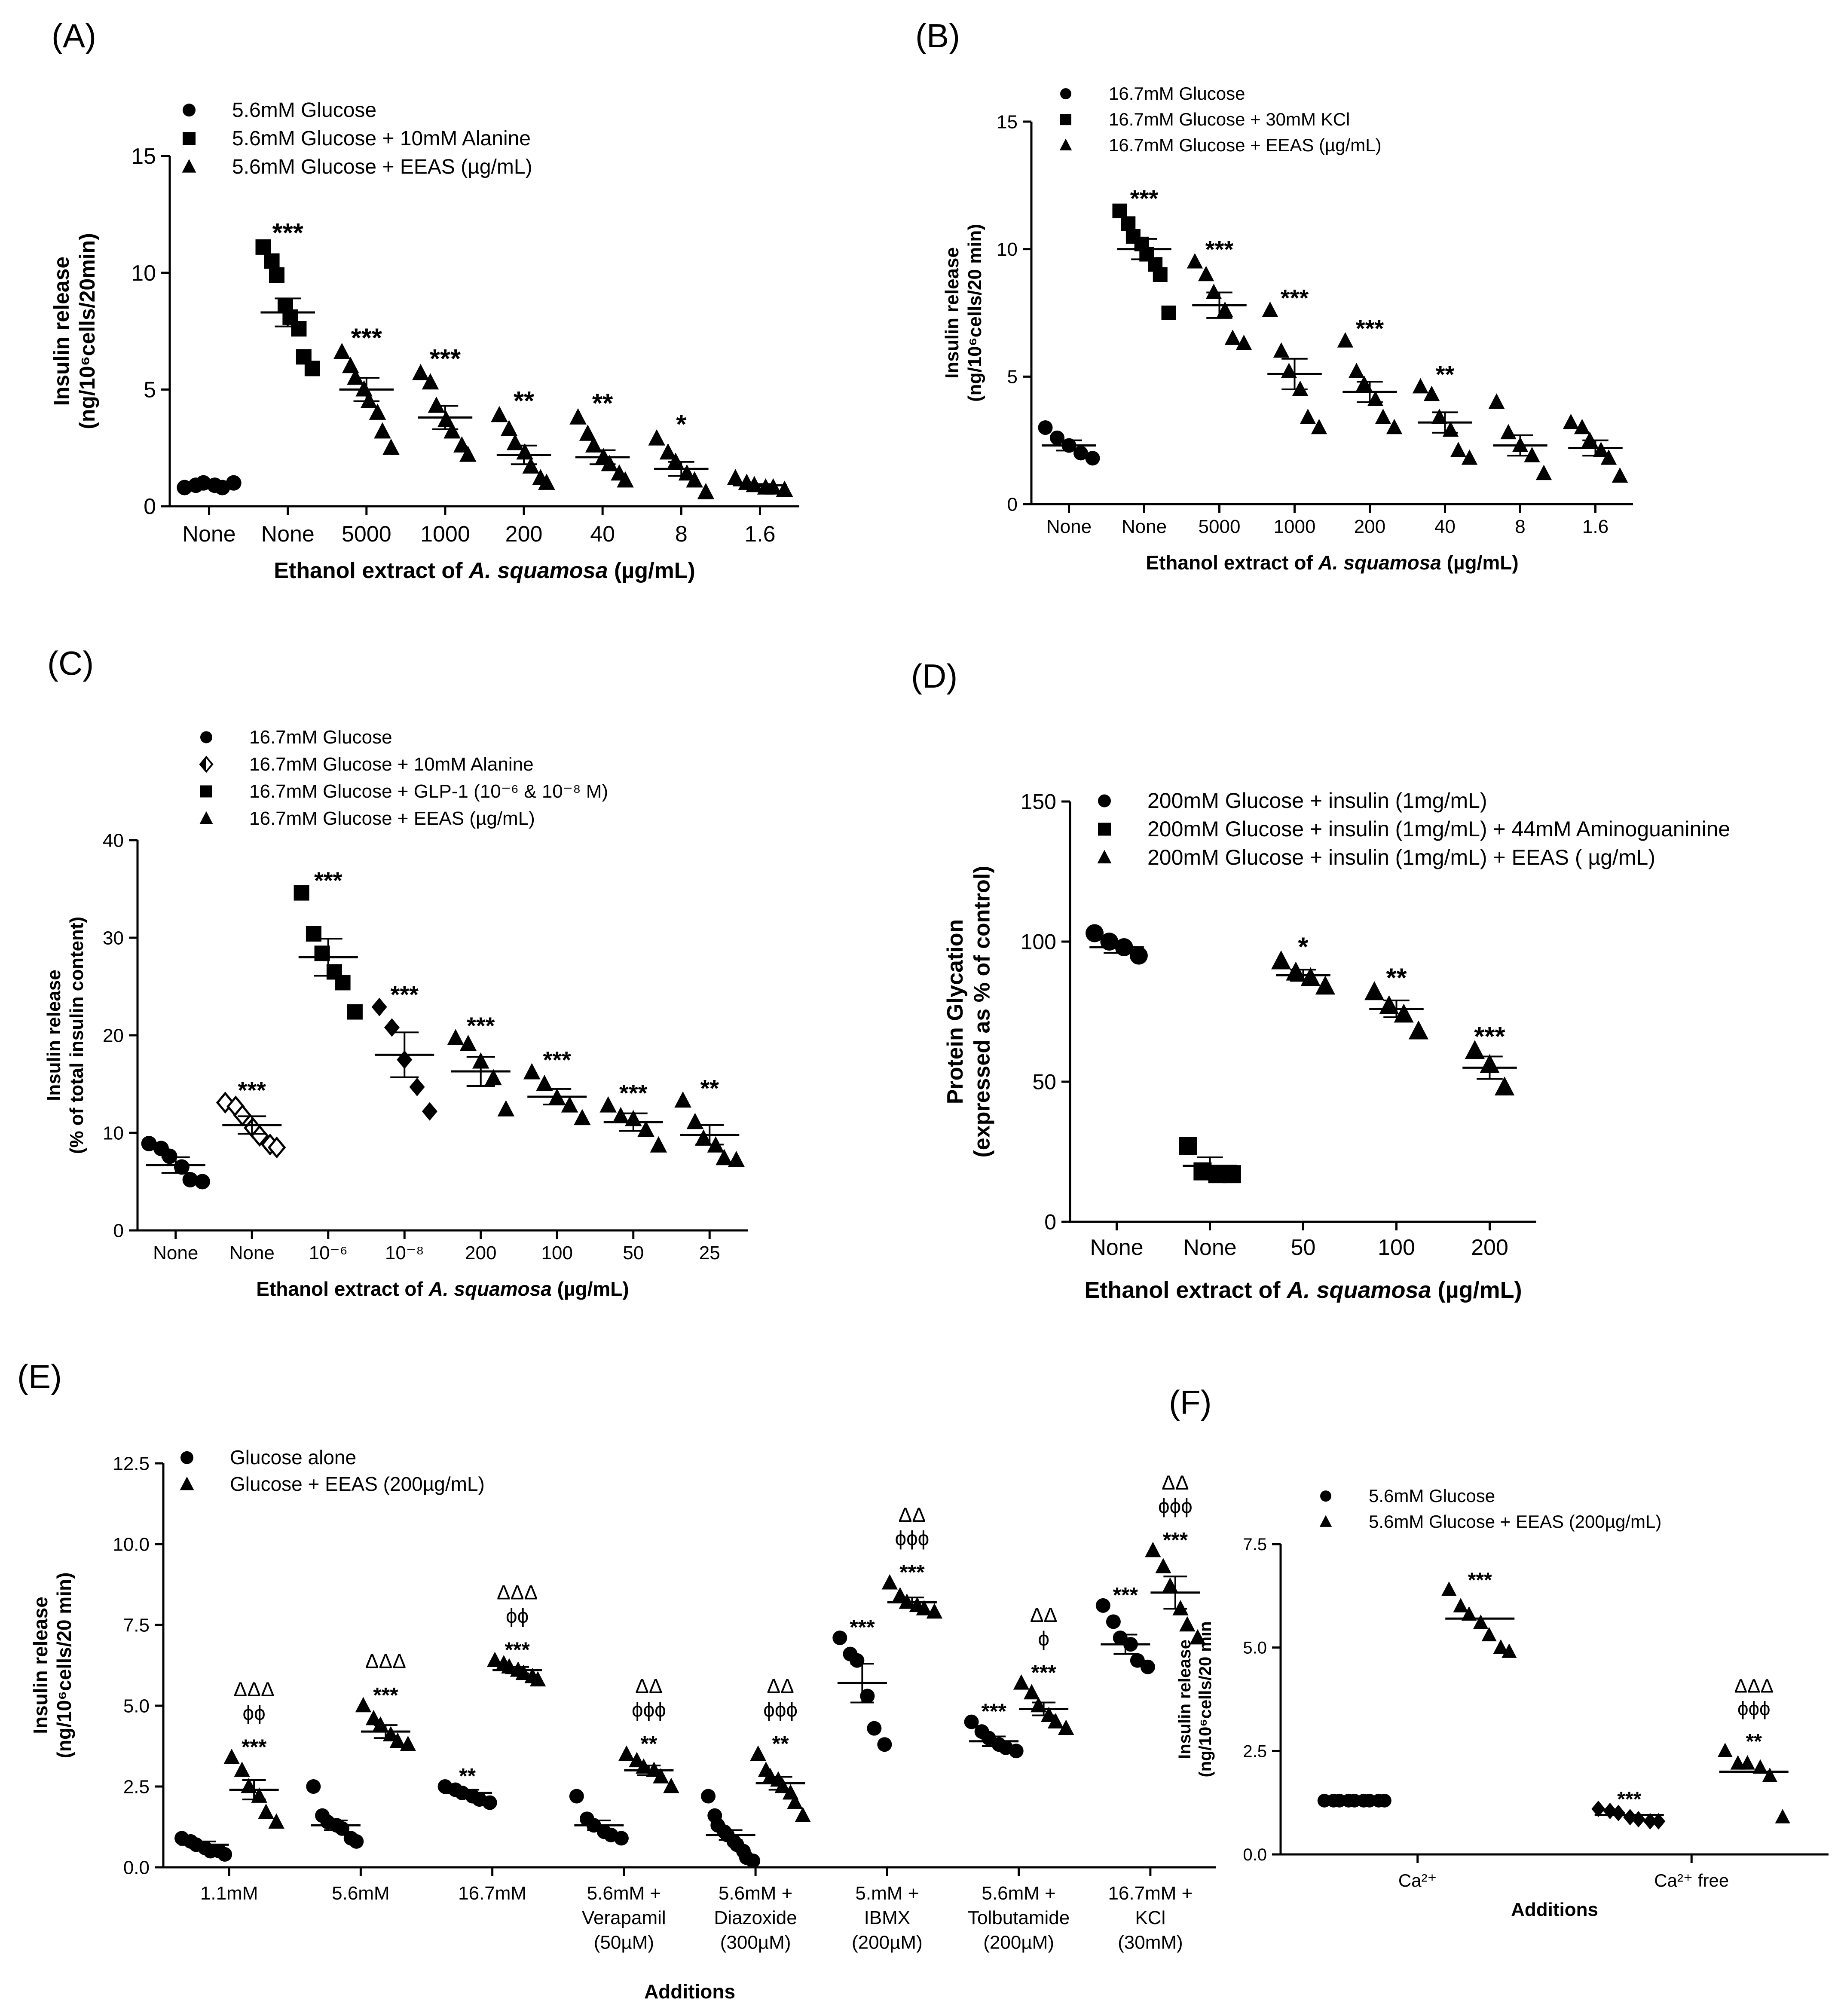 The height and width of the screenshot is (2016, 1844). I want to click on panel-e-xtick-label: 1.1mM, so click(229, 1893).